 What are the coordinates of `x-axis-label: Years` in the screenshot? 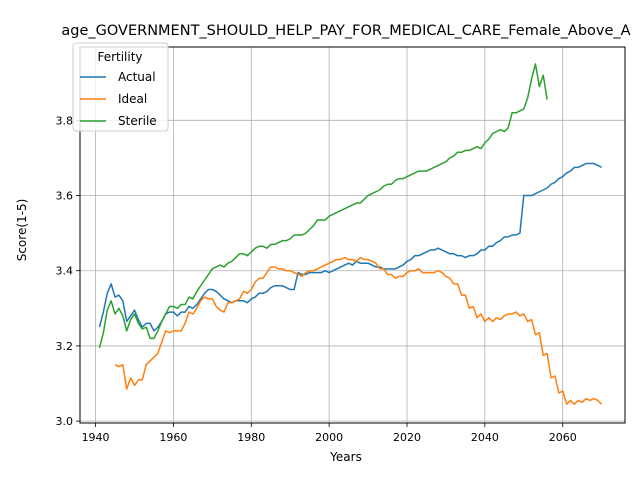 It's located at (345, 457).